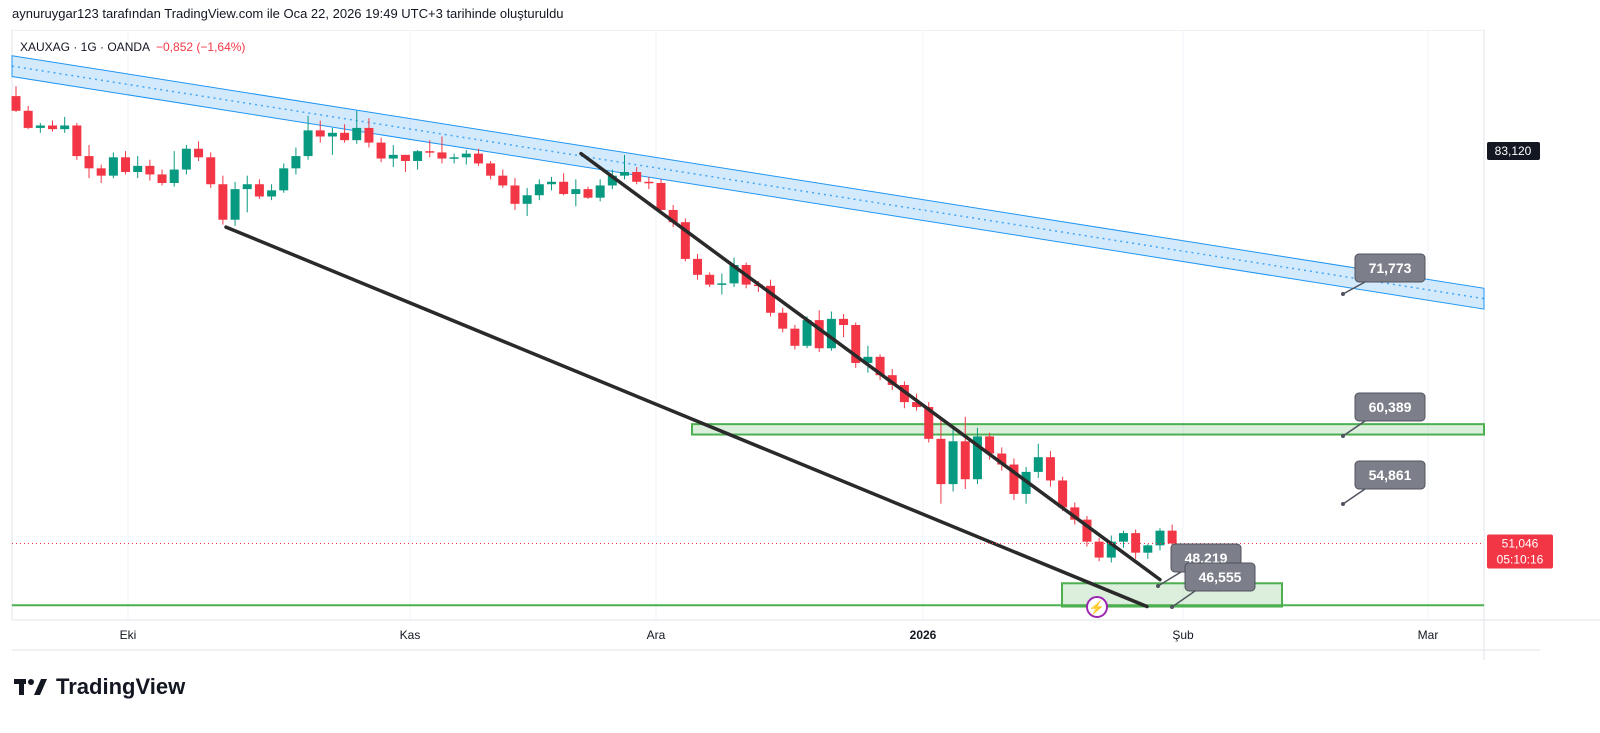 The height and width of the screenshot is (733, 1600). I want to click on callout-target-box, so click(1390, 475).